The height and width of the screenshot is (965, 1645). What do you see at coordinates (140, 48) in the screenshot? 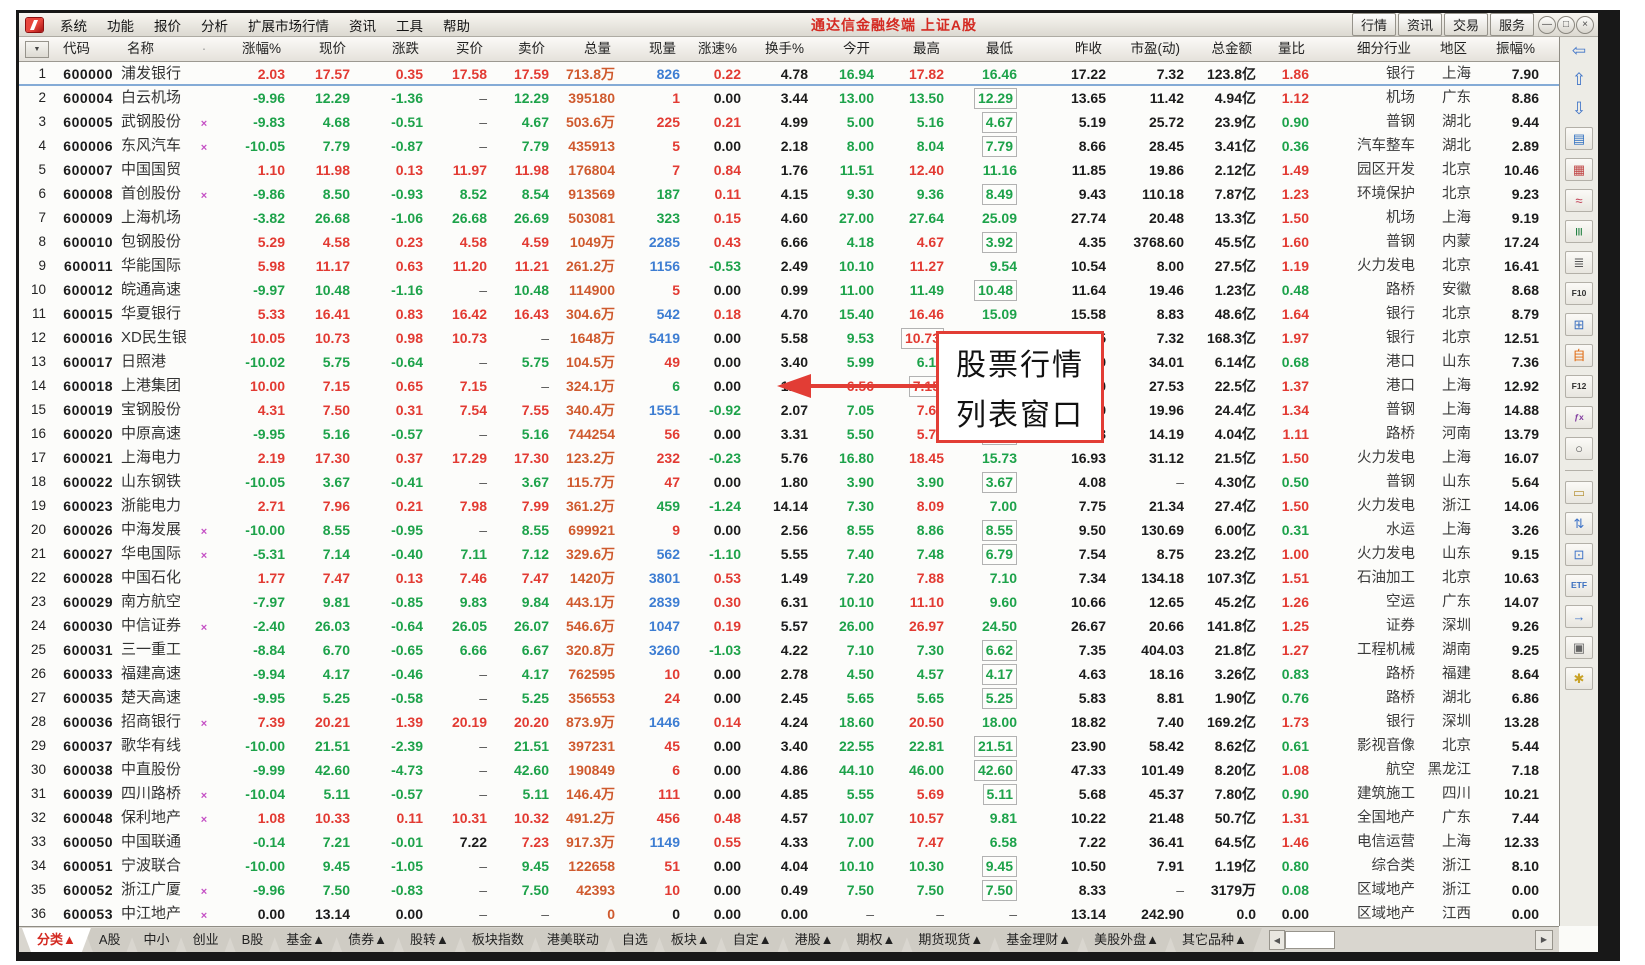
I see `col-header-name: 名称` at bounding box center [140, 48].